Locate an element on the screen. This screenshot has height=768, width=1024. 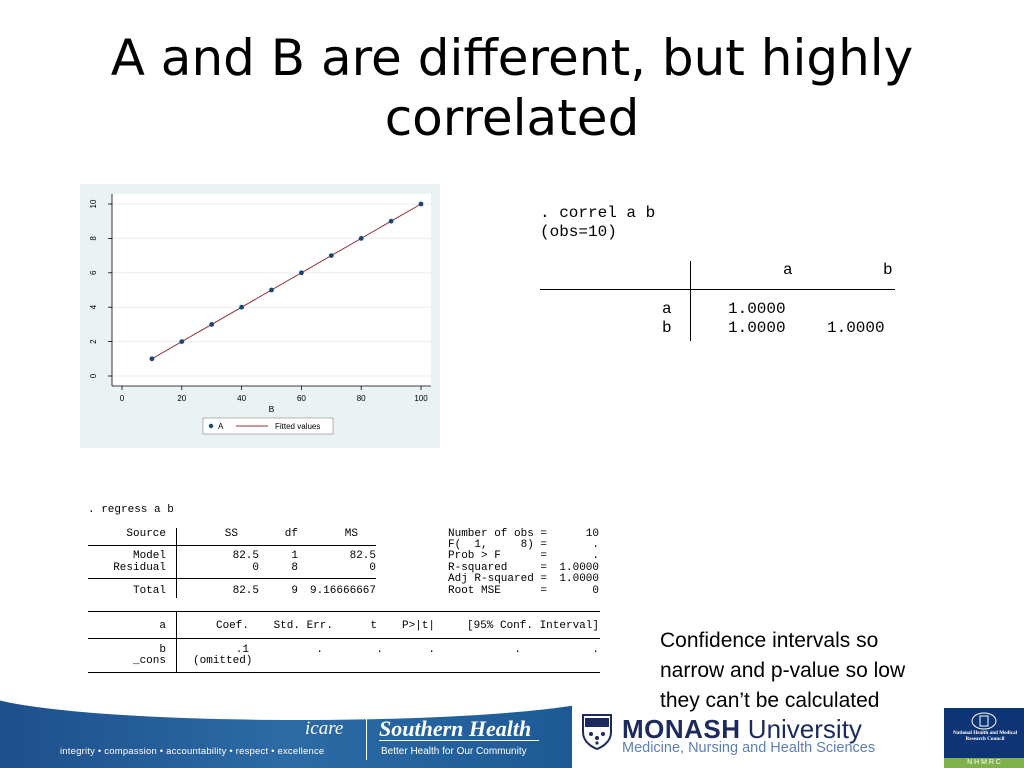
x-tick-label: 100 is located at coordinates (421, 398).